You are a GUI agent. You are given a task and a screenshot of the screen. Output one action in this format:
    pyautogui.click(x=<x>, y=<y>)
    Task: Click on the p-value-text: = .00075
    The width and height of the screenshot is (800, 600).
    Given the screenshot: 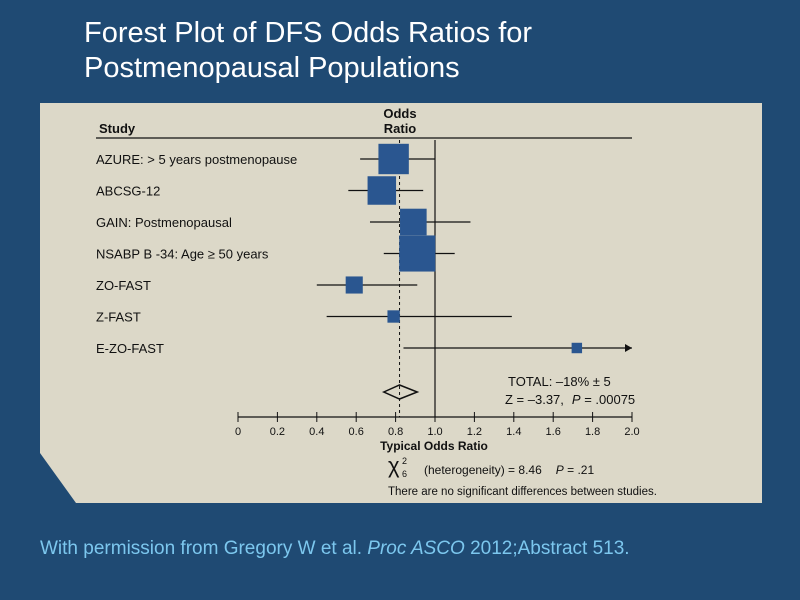 What is the action you would take?
    pyautogui.click(x=608, y=399)
    